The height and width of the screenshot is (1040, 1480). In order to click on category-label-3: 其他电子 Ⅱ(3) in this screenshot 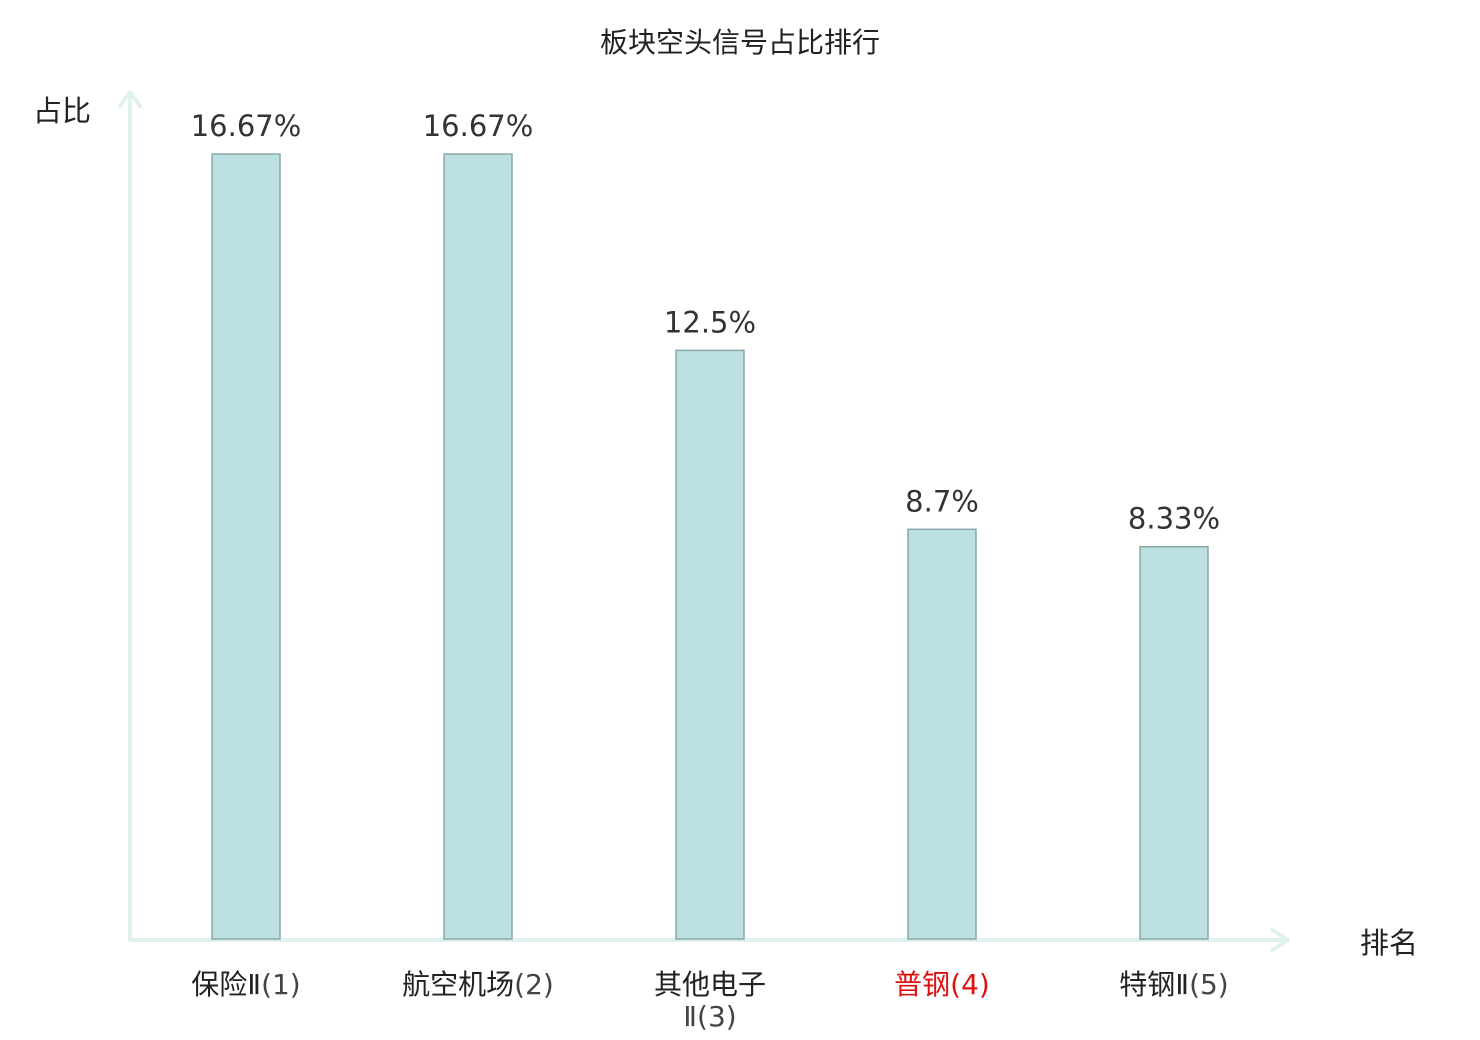, I will do `click(710, 1000)`.